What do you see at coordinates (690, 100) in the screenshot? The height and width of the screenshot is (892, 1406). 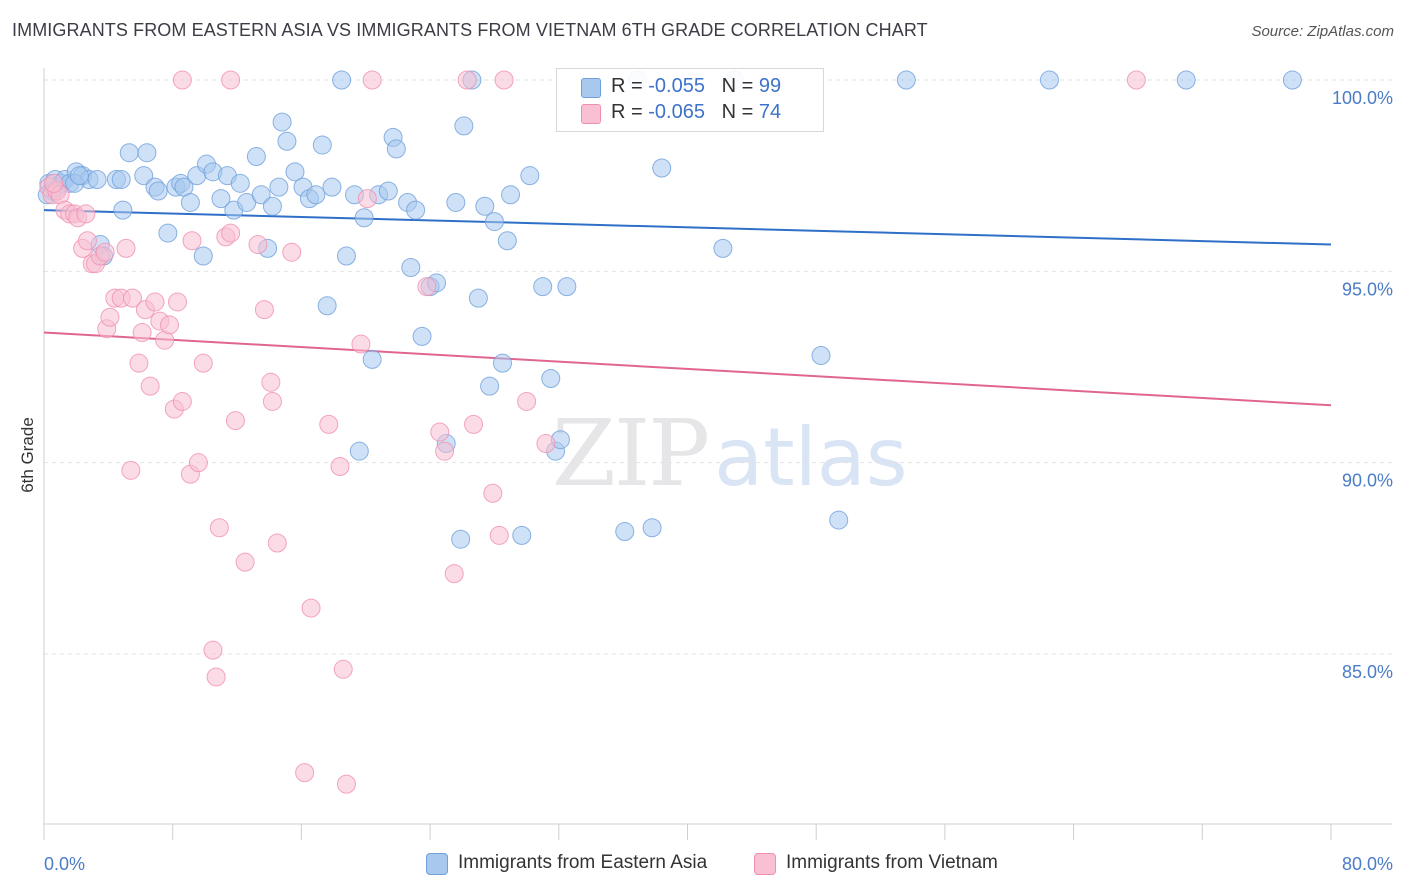 I see `stats-legend: R = -0.055 N = 99 R = -0.065 N = 74` at bounding box center [690, 100].